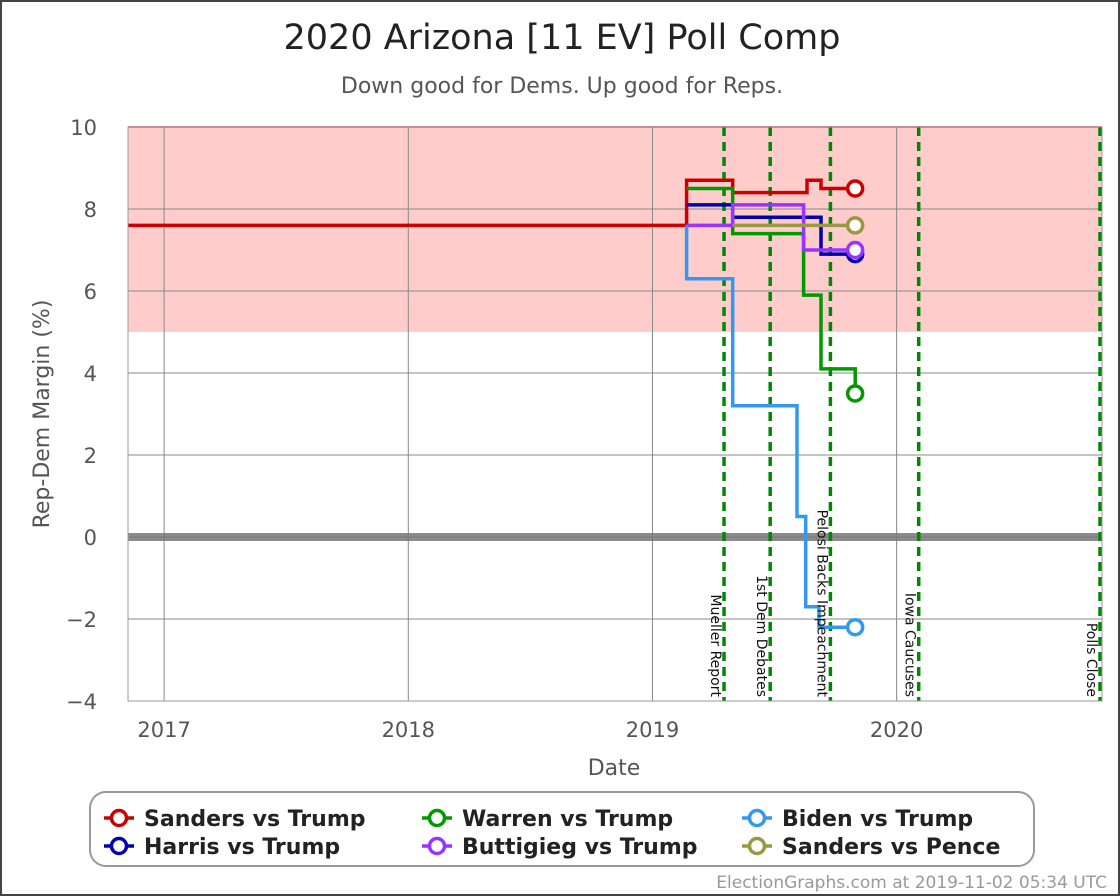 This screenshot has height=896, width=1120. Describe the element at coordinates (562, 38) in the screenshot. I see `chart-title: 2020 Arizona [11 EV] Poll Comp` at that location.